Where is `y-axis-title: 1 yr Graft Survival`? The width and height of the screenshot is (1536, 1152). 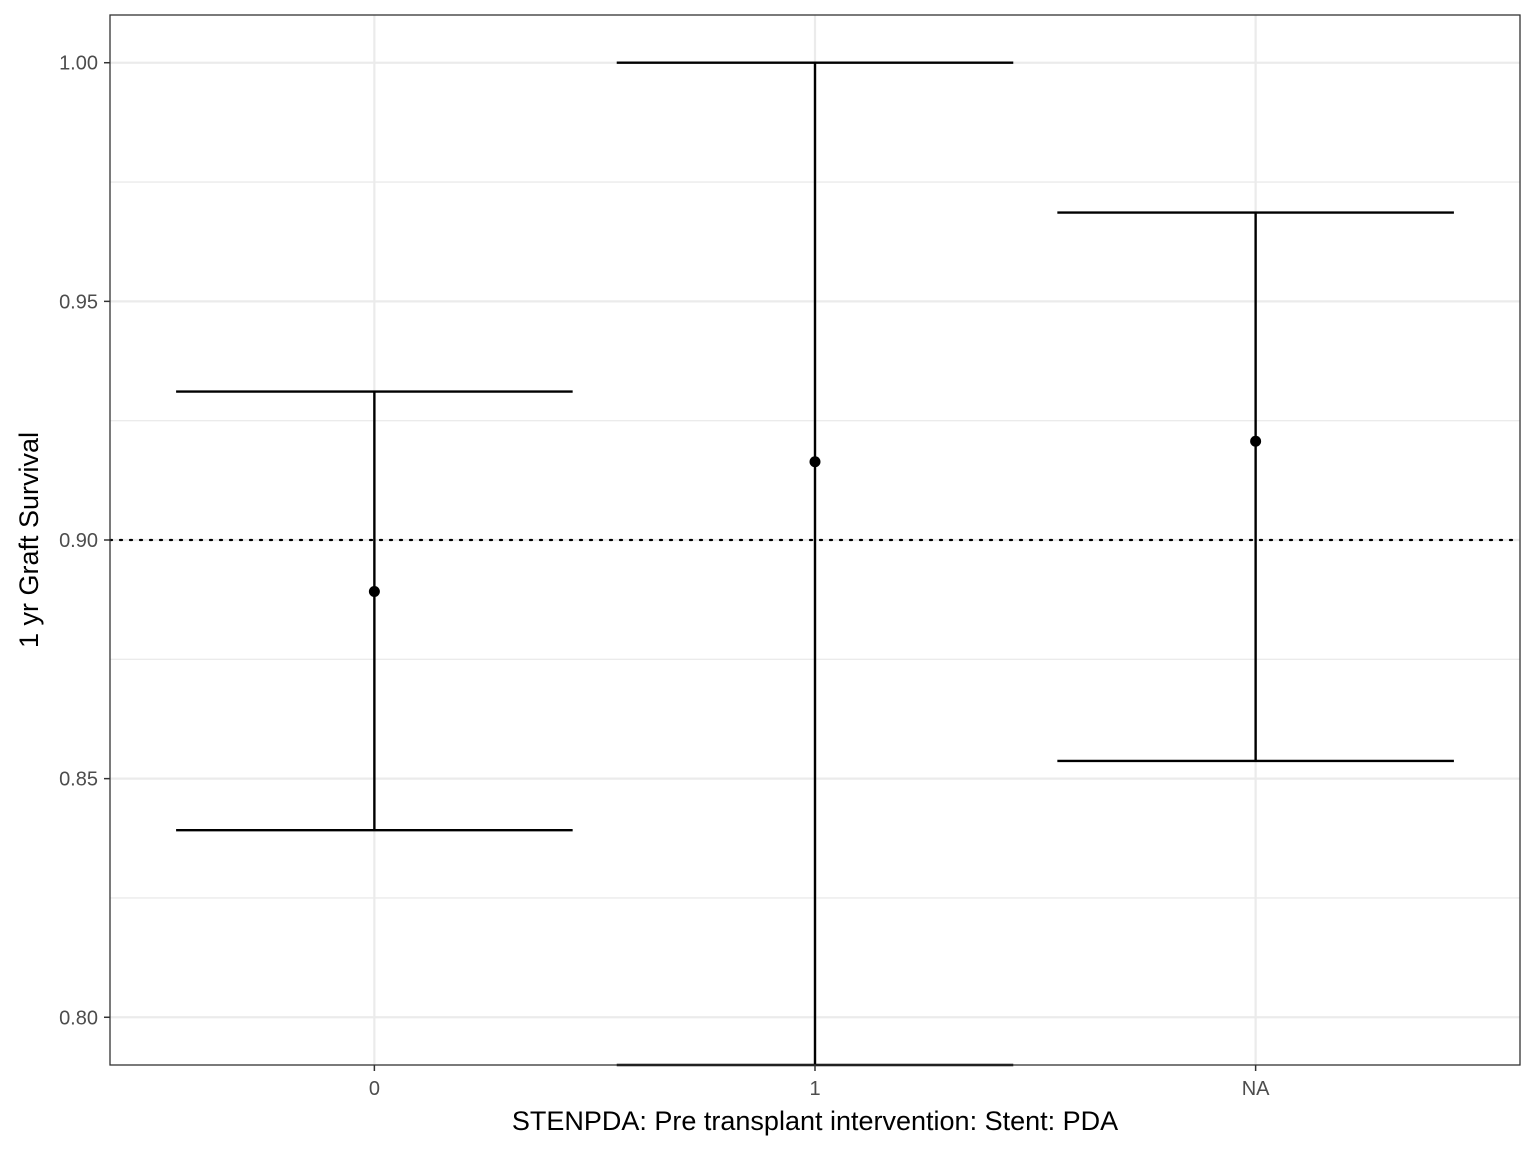 y-axis-title: 1 yr Graft Survival is located at coordinates (29, 540).